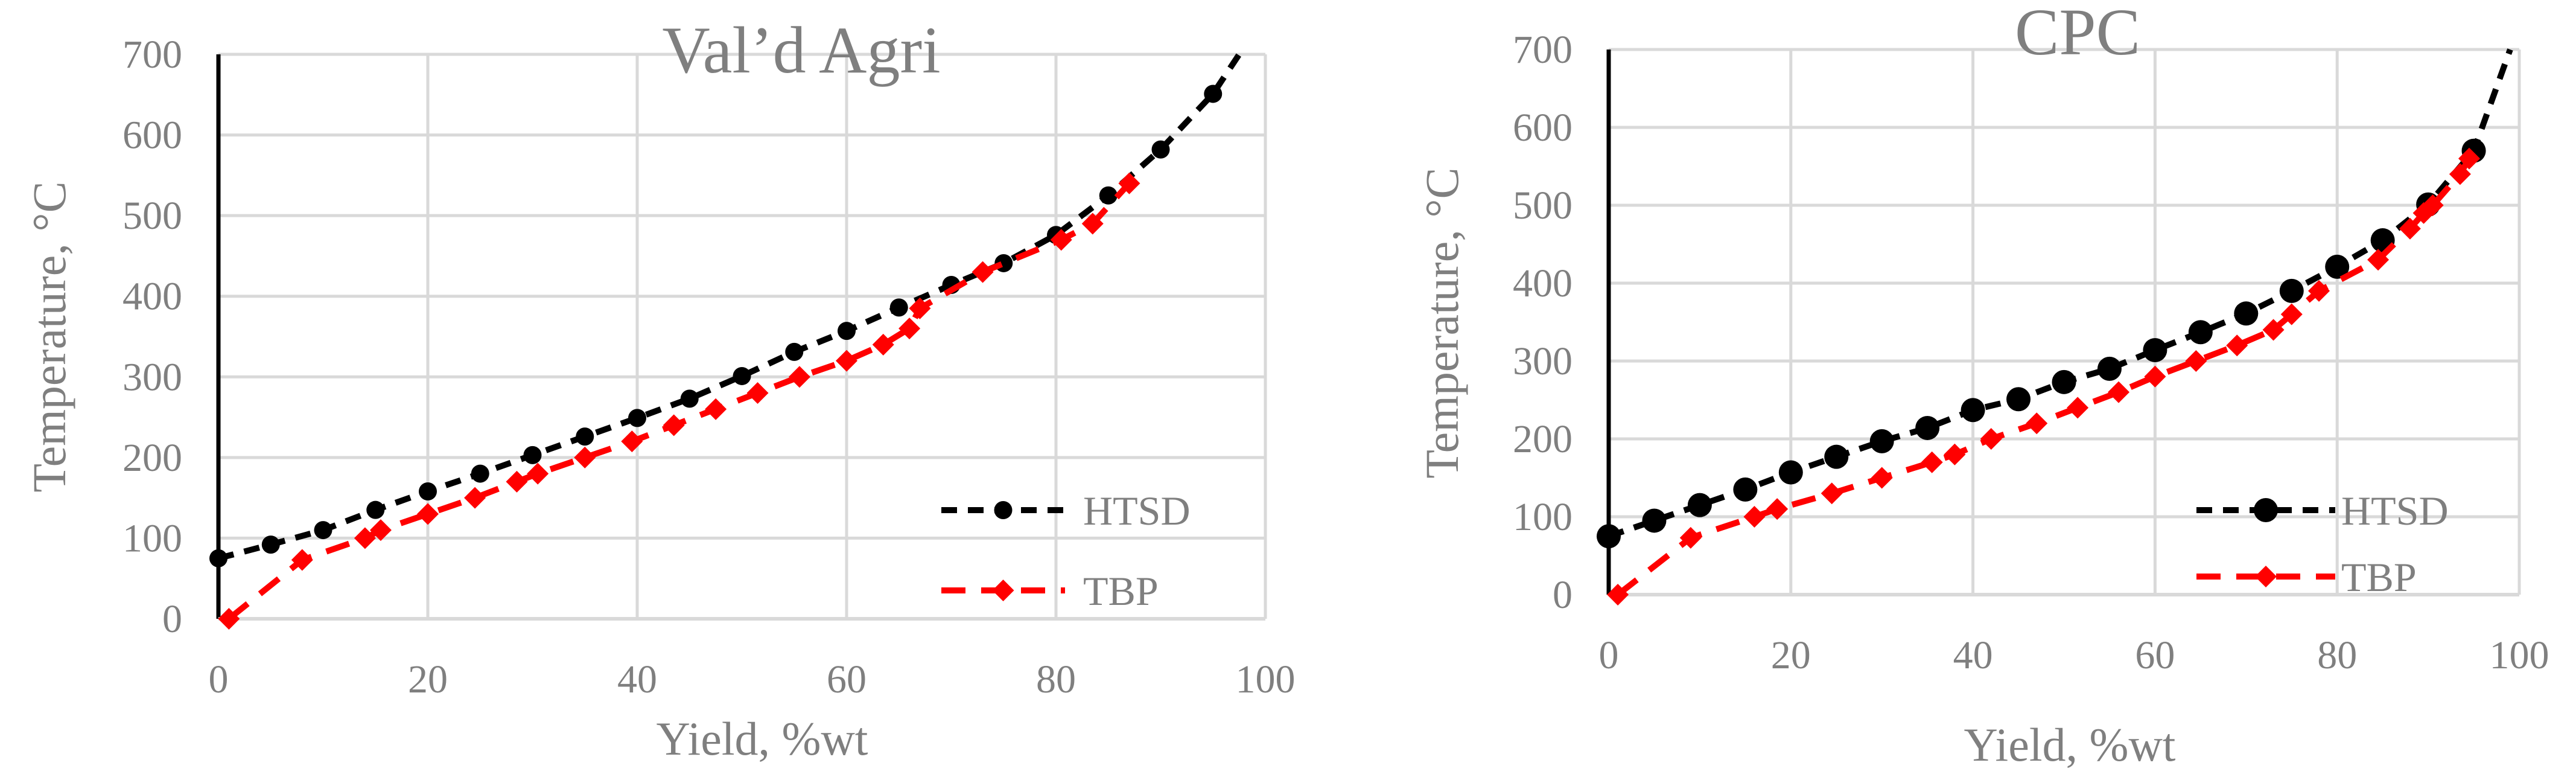 The height and width of the screenshot is (783, 2576). What do you see at coordinates (801, 50) in the screenshot?
I see `chart-title: Val’d Agri` at bounding box center [801, 50].